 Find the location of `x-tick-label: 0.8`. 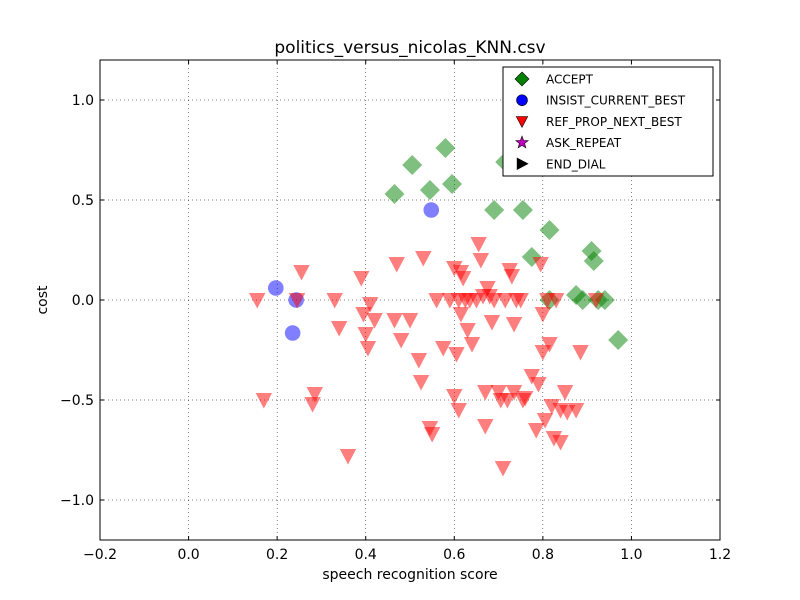

x-tick-label: 0.8 is located at coordinates (543, 555).